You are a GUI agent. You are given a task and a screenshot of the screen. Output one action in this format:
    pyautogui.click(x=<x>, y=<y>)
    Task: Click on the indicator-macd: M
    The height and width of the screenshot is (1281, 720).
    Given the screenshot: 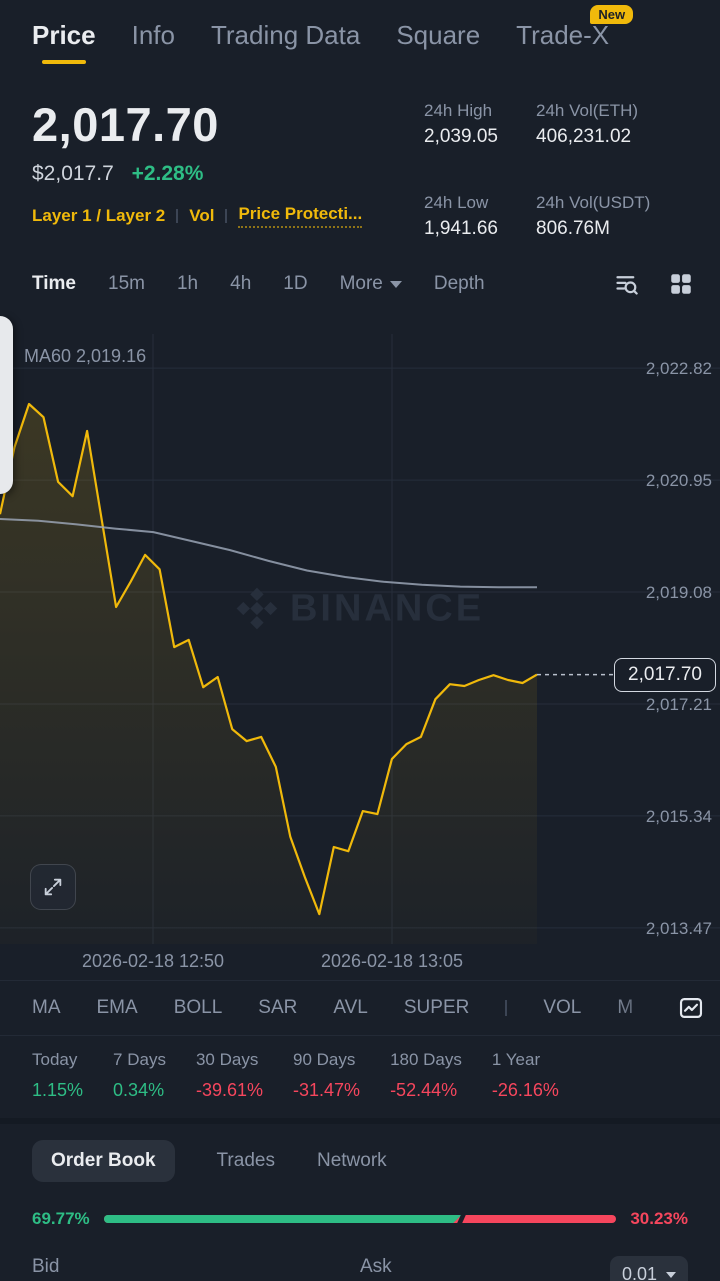 What is the action you would take?
    pyautogui.click(x=625, y=1007)
    